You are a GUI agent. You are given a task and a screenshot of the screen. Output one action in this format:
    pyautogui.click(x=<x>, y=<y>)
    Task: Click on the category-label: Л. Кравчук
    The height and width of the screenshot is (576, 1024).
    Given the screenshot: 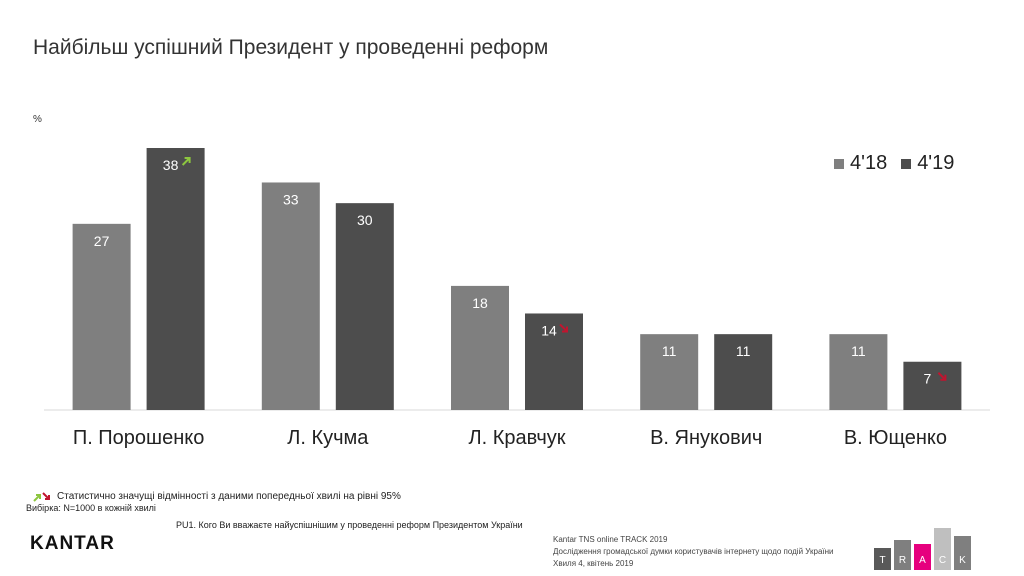 What is the action you would take?
    pyautogui.click(x=516, y=438)
    